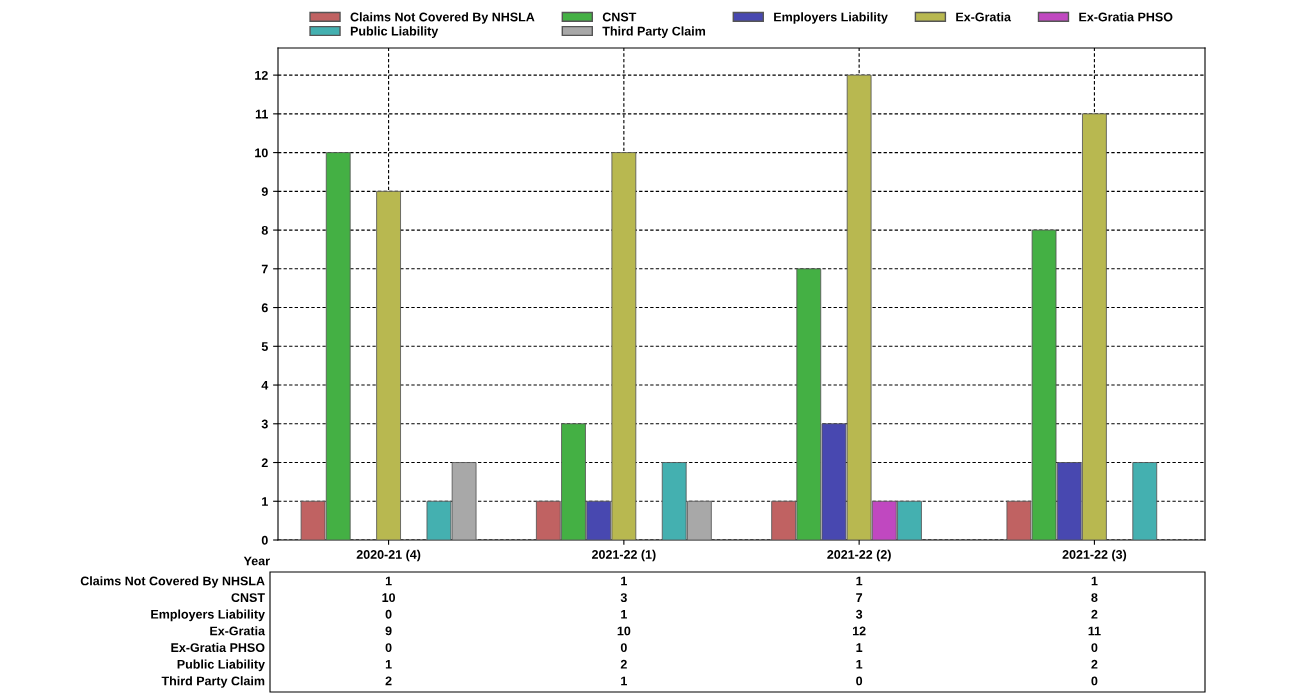 This screenshot has height=697, width=1306. I want to click on y-tick-label: 3, so click(264, 424).